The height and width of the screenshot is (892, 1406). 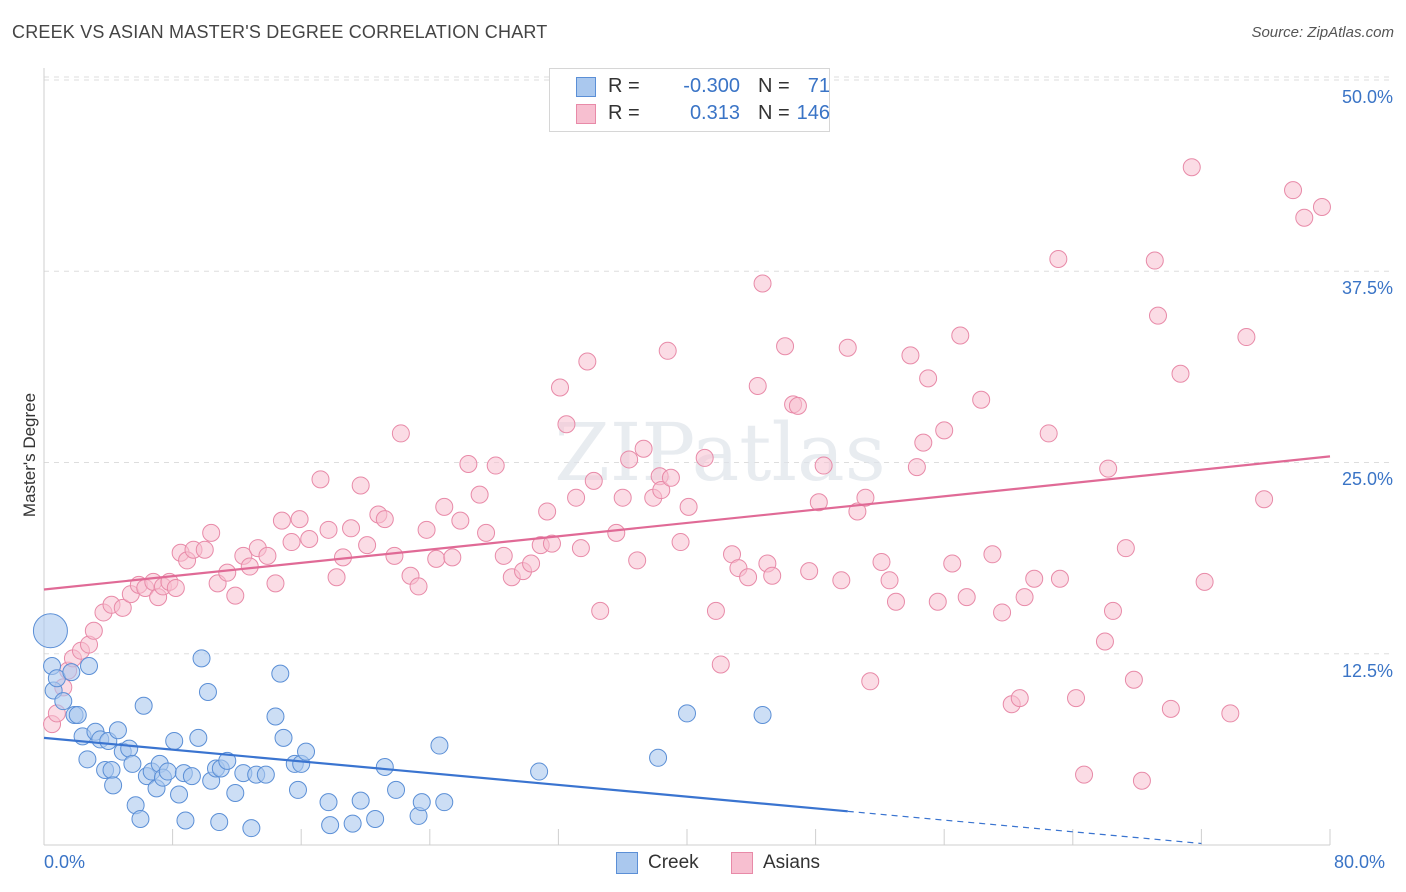 I want to click on asians-r-value: 0.313, so click(x=714, y=113).